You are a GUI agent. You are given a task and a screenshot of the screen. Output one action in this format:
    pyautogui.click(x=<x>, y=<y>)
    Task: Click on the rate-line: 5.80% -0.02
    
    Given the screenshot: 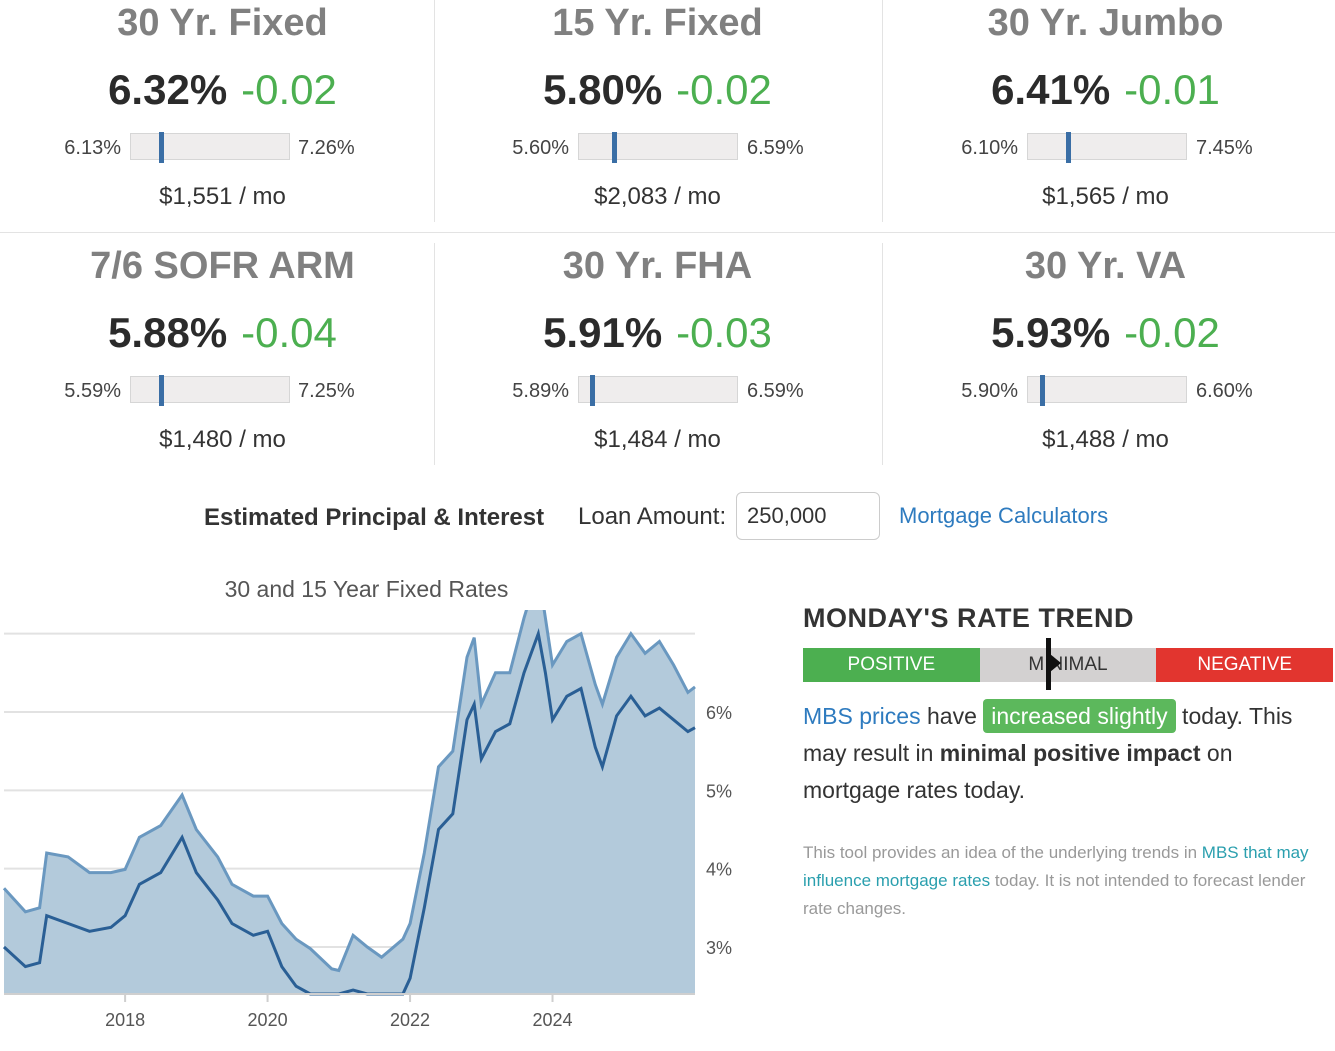 What is the action you would take?
    pyautogui.click(x=657, y=90)
    